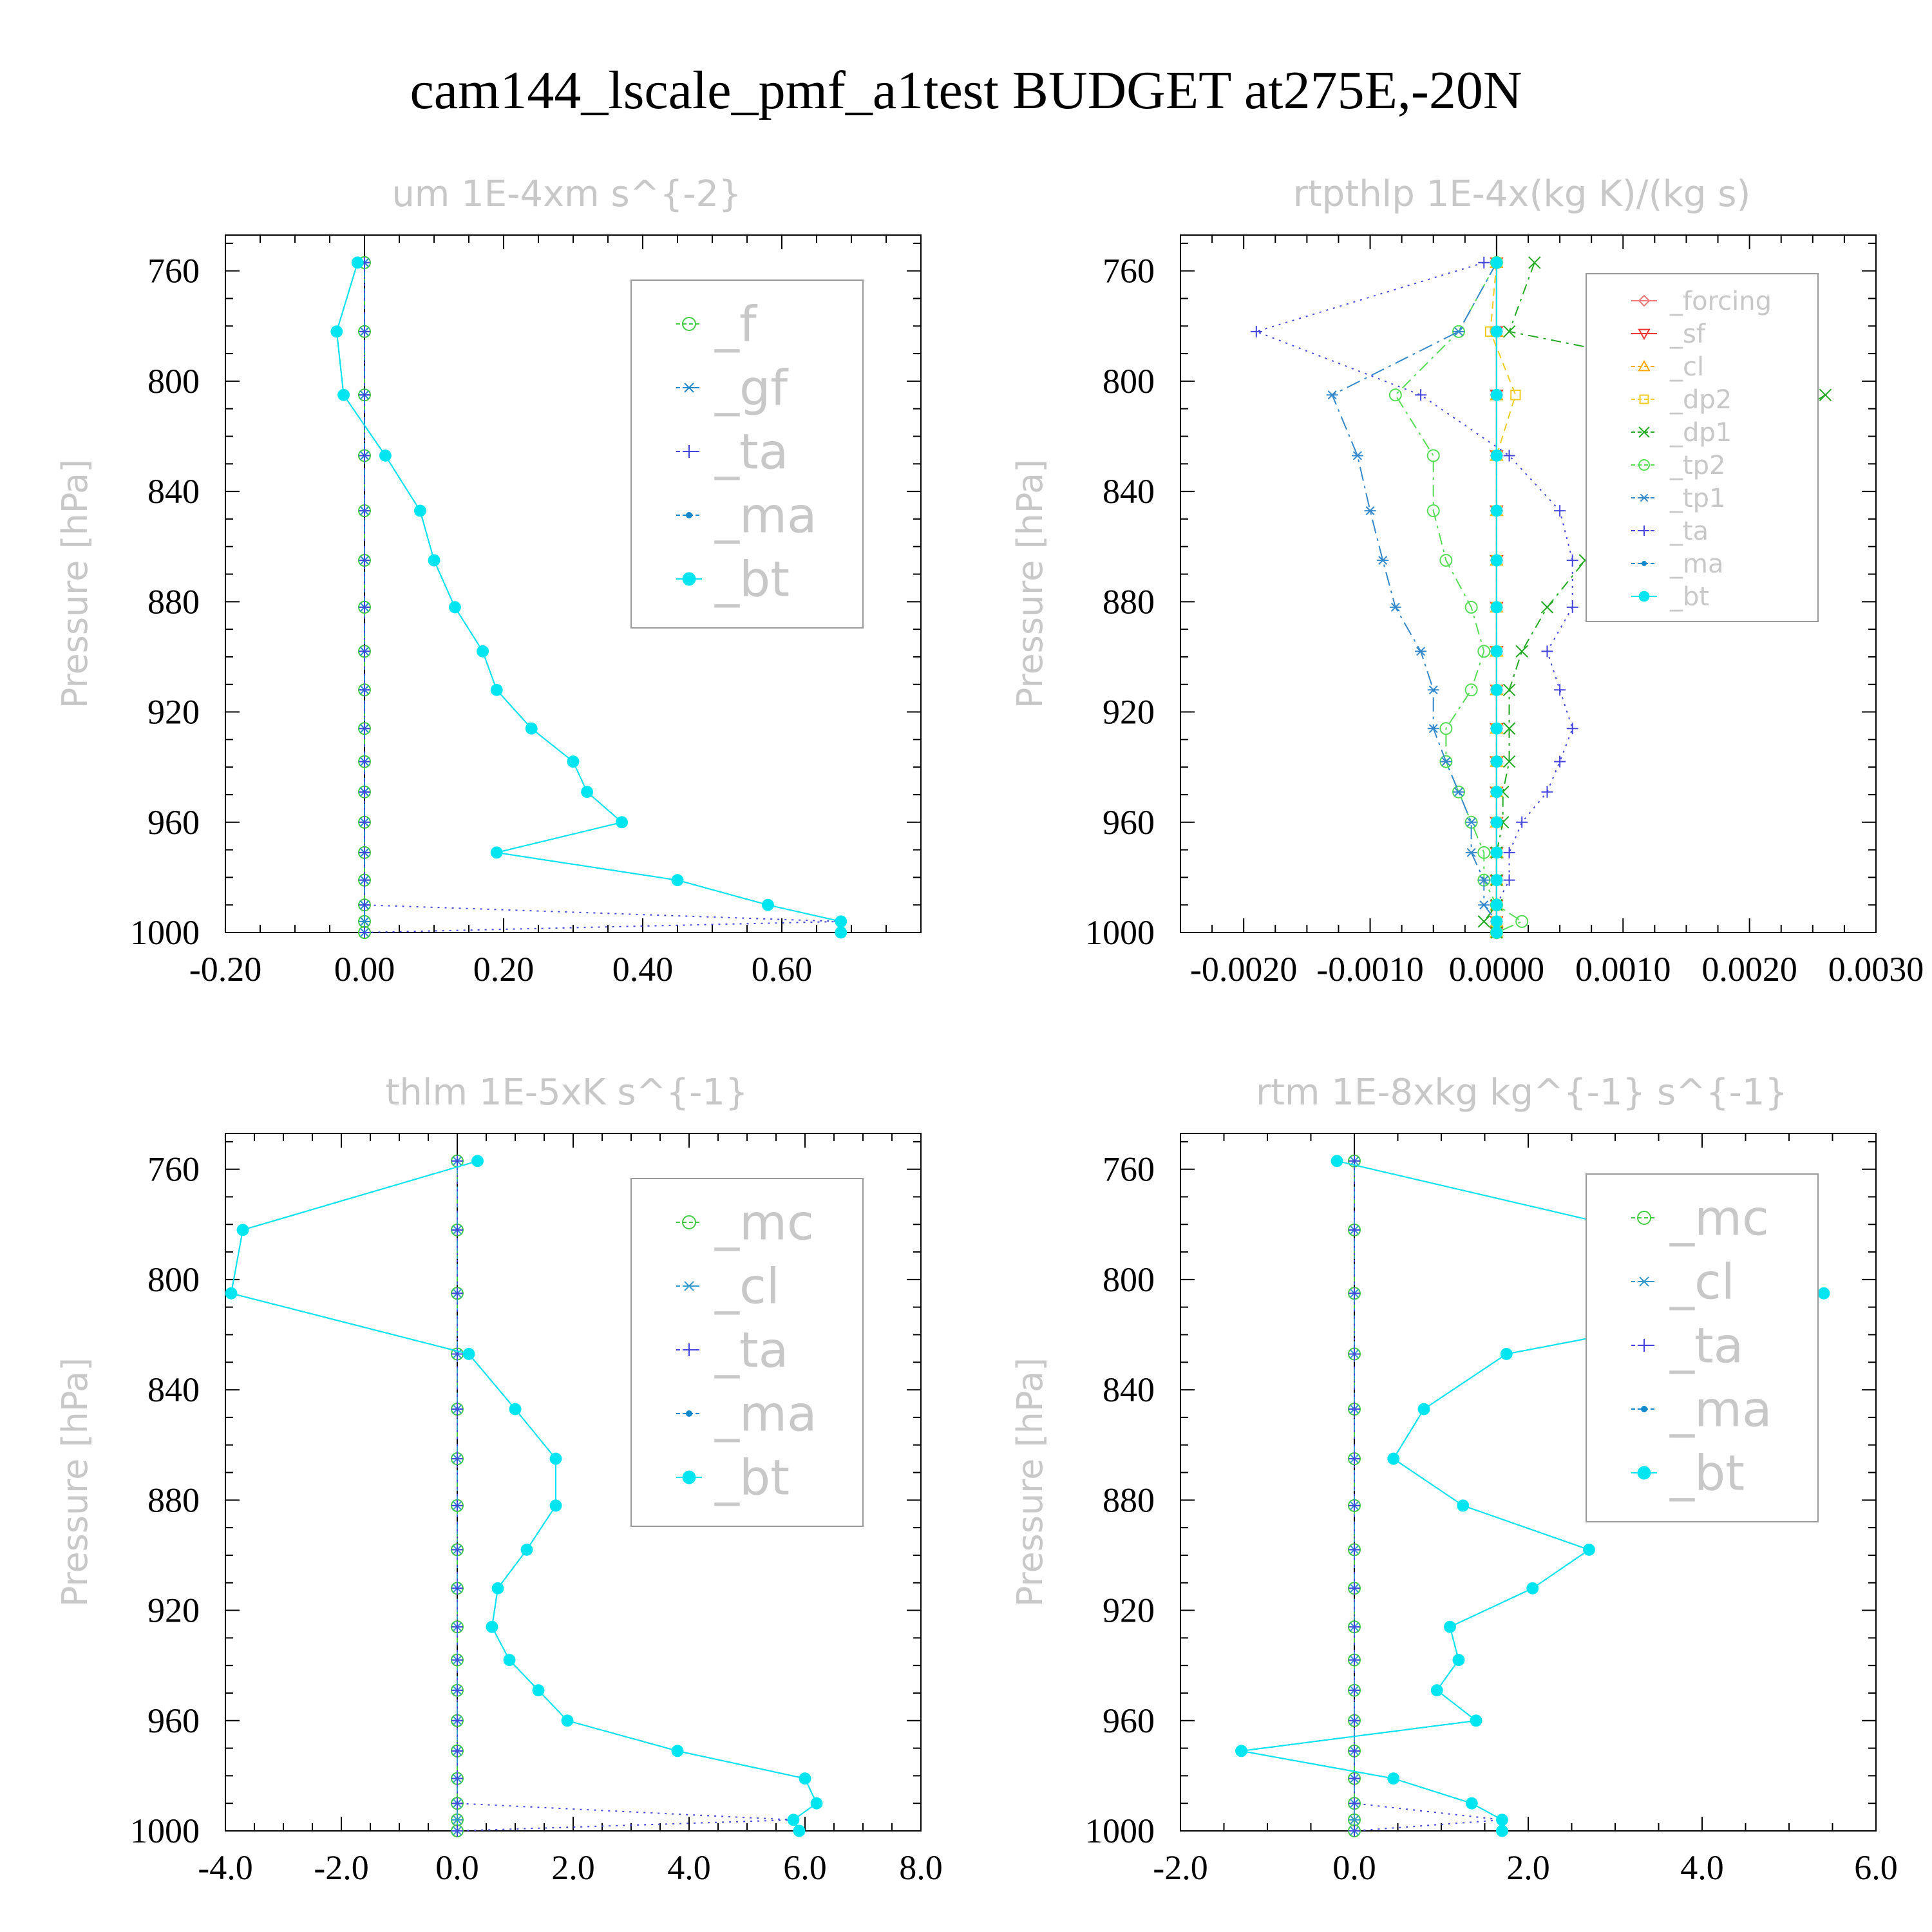 Image resolution: width=1932 pixels, height=1932 pixels. Describe the element at coordinates (1180, 1867) in the screenshot. I see `x-tick-label: -2.0` at that location.